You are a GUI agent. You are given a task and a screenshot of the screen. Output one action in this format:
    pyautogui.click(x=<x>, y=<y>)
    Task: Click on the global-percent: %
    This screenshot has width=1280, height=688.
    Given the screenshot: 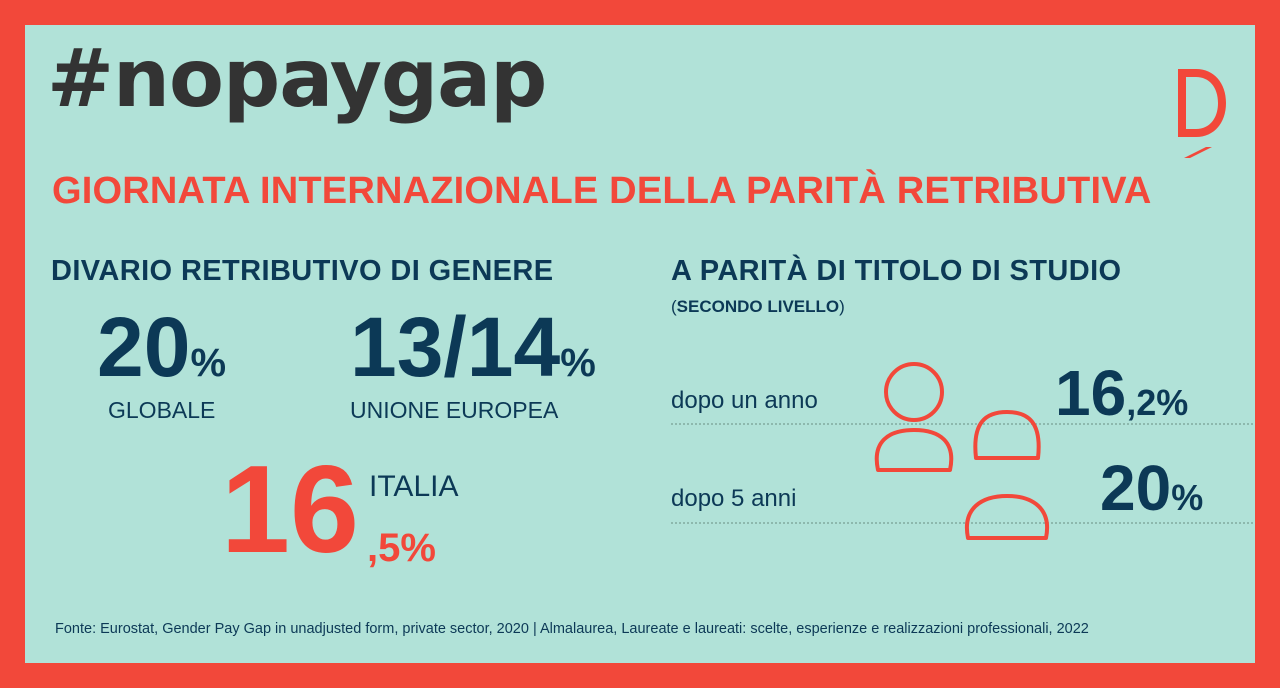 What is the action you would take?
    pyautogui.click(x=208, y=363)
    